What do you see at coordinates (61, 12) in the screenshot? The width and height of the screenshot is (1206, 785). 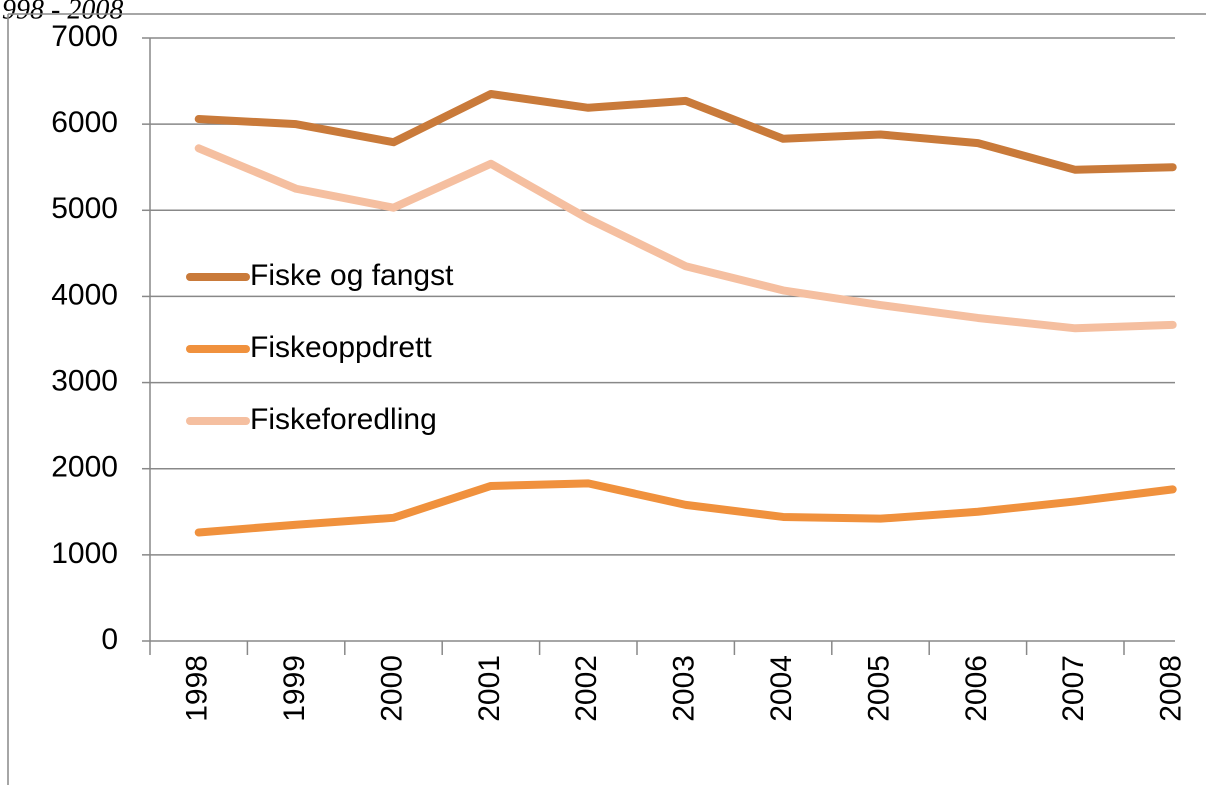 I see `chart-title: 1998 - 2008` at bounding box center [61, 12].